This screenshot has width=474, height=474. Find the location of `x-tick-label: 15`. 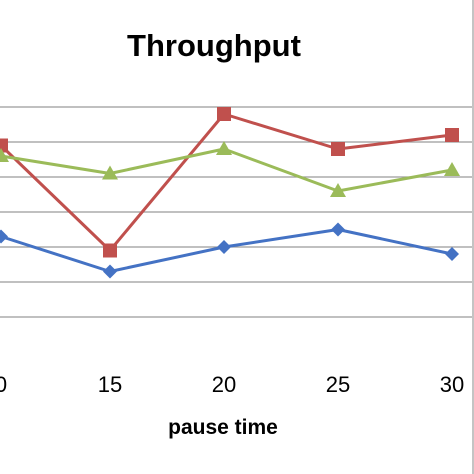

x-tick-label: 15 is located at coordinates (110, 384).